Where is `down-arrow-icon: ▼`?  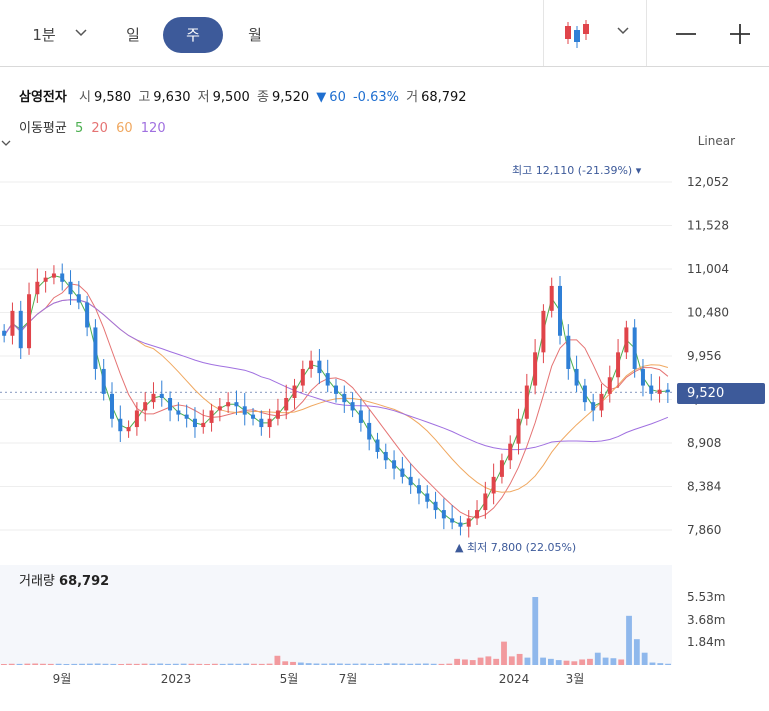
down-arrow-icon: ▼ is located at coordinates (321, 97).